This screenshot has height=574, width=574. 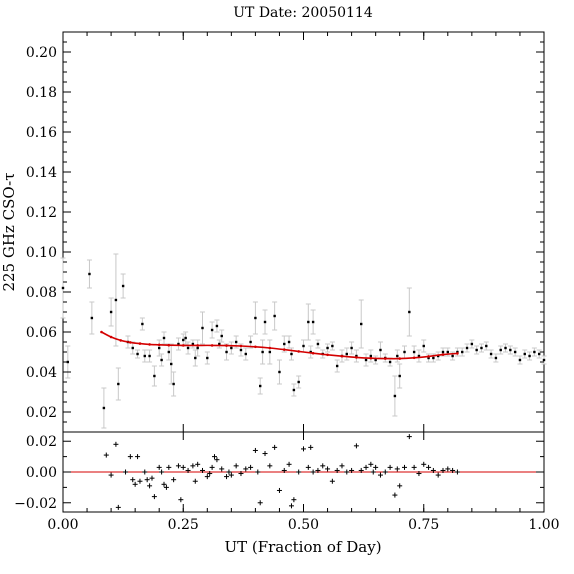 I want to click on y-tick: 0.14, so click(x=285, y=173).